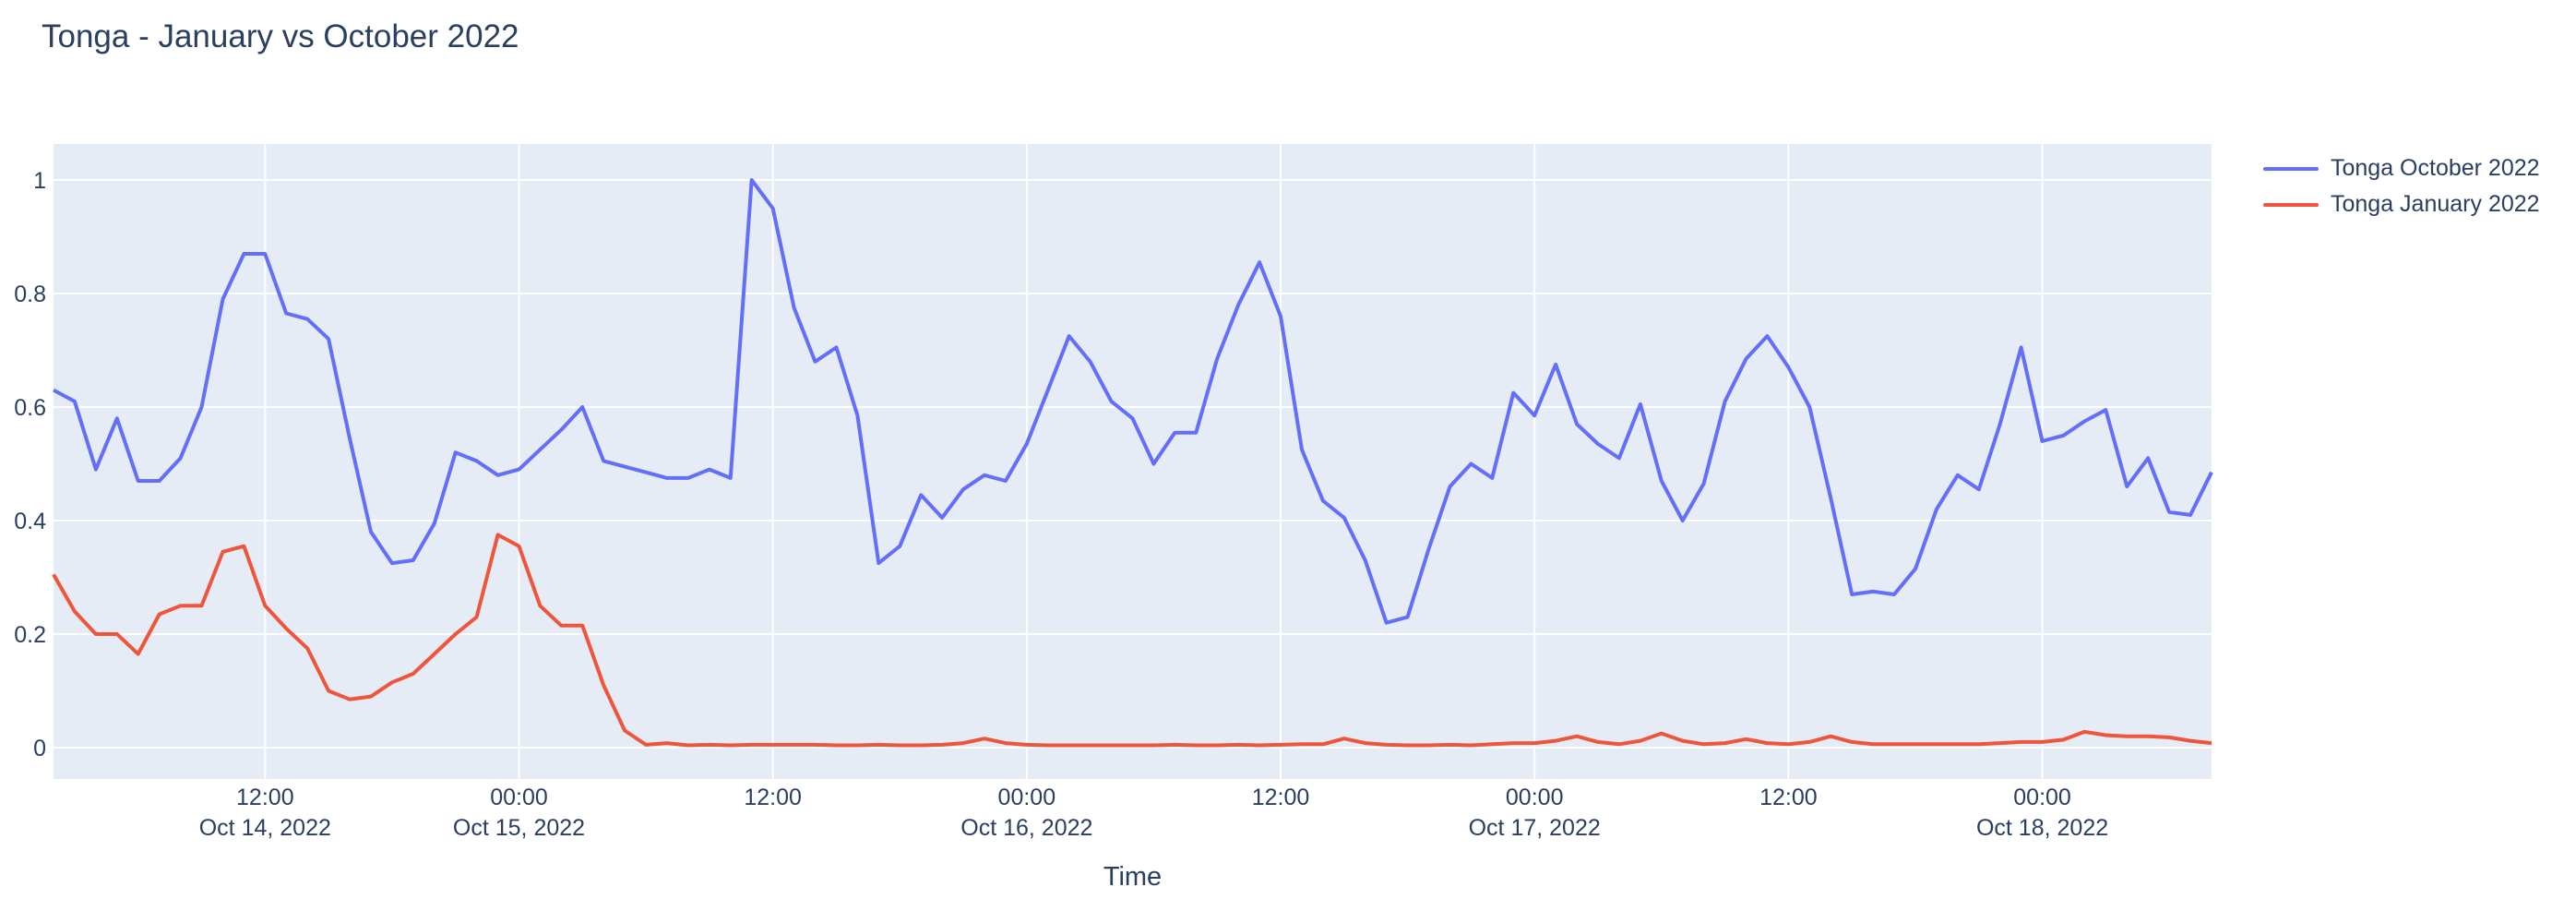  Describe the element at coordinates (30, 635) in the screenshot. I see `y-tick-label: 0.2` at that location.